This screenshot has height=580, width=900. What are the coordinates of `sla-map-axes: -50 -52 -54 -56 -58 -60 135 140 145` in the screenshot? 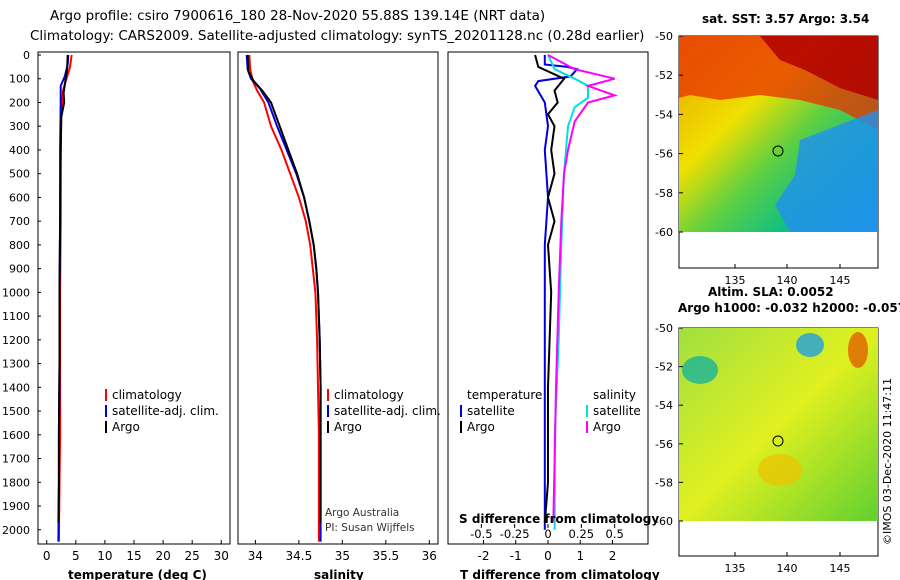 It's located at (752, 448).